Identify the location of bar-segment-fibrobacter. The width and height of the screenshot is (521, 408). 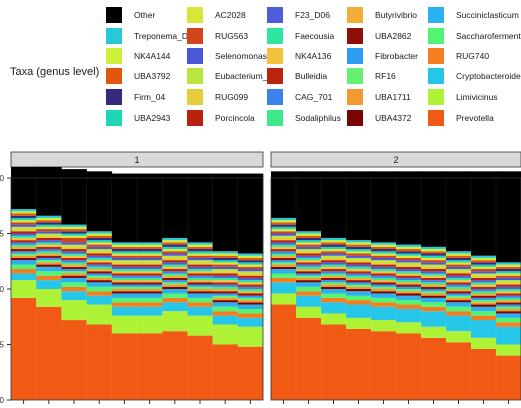
(49, 259).